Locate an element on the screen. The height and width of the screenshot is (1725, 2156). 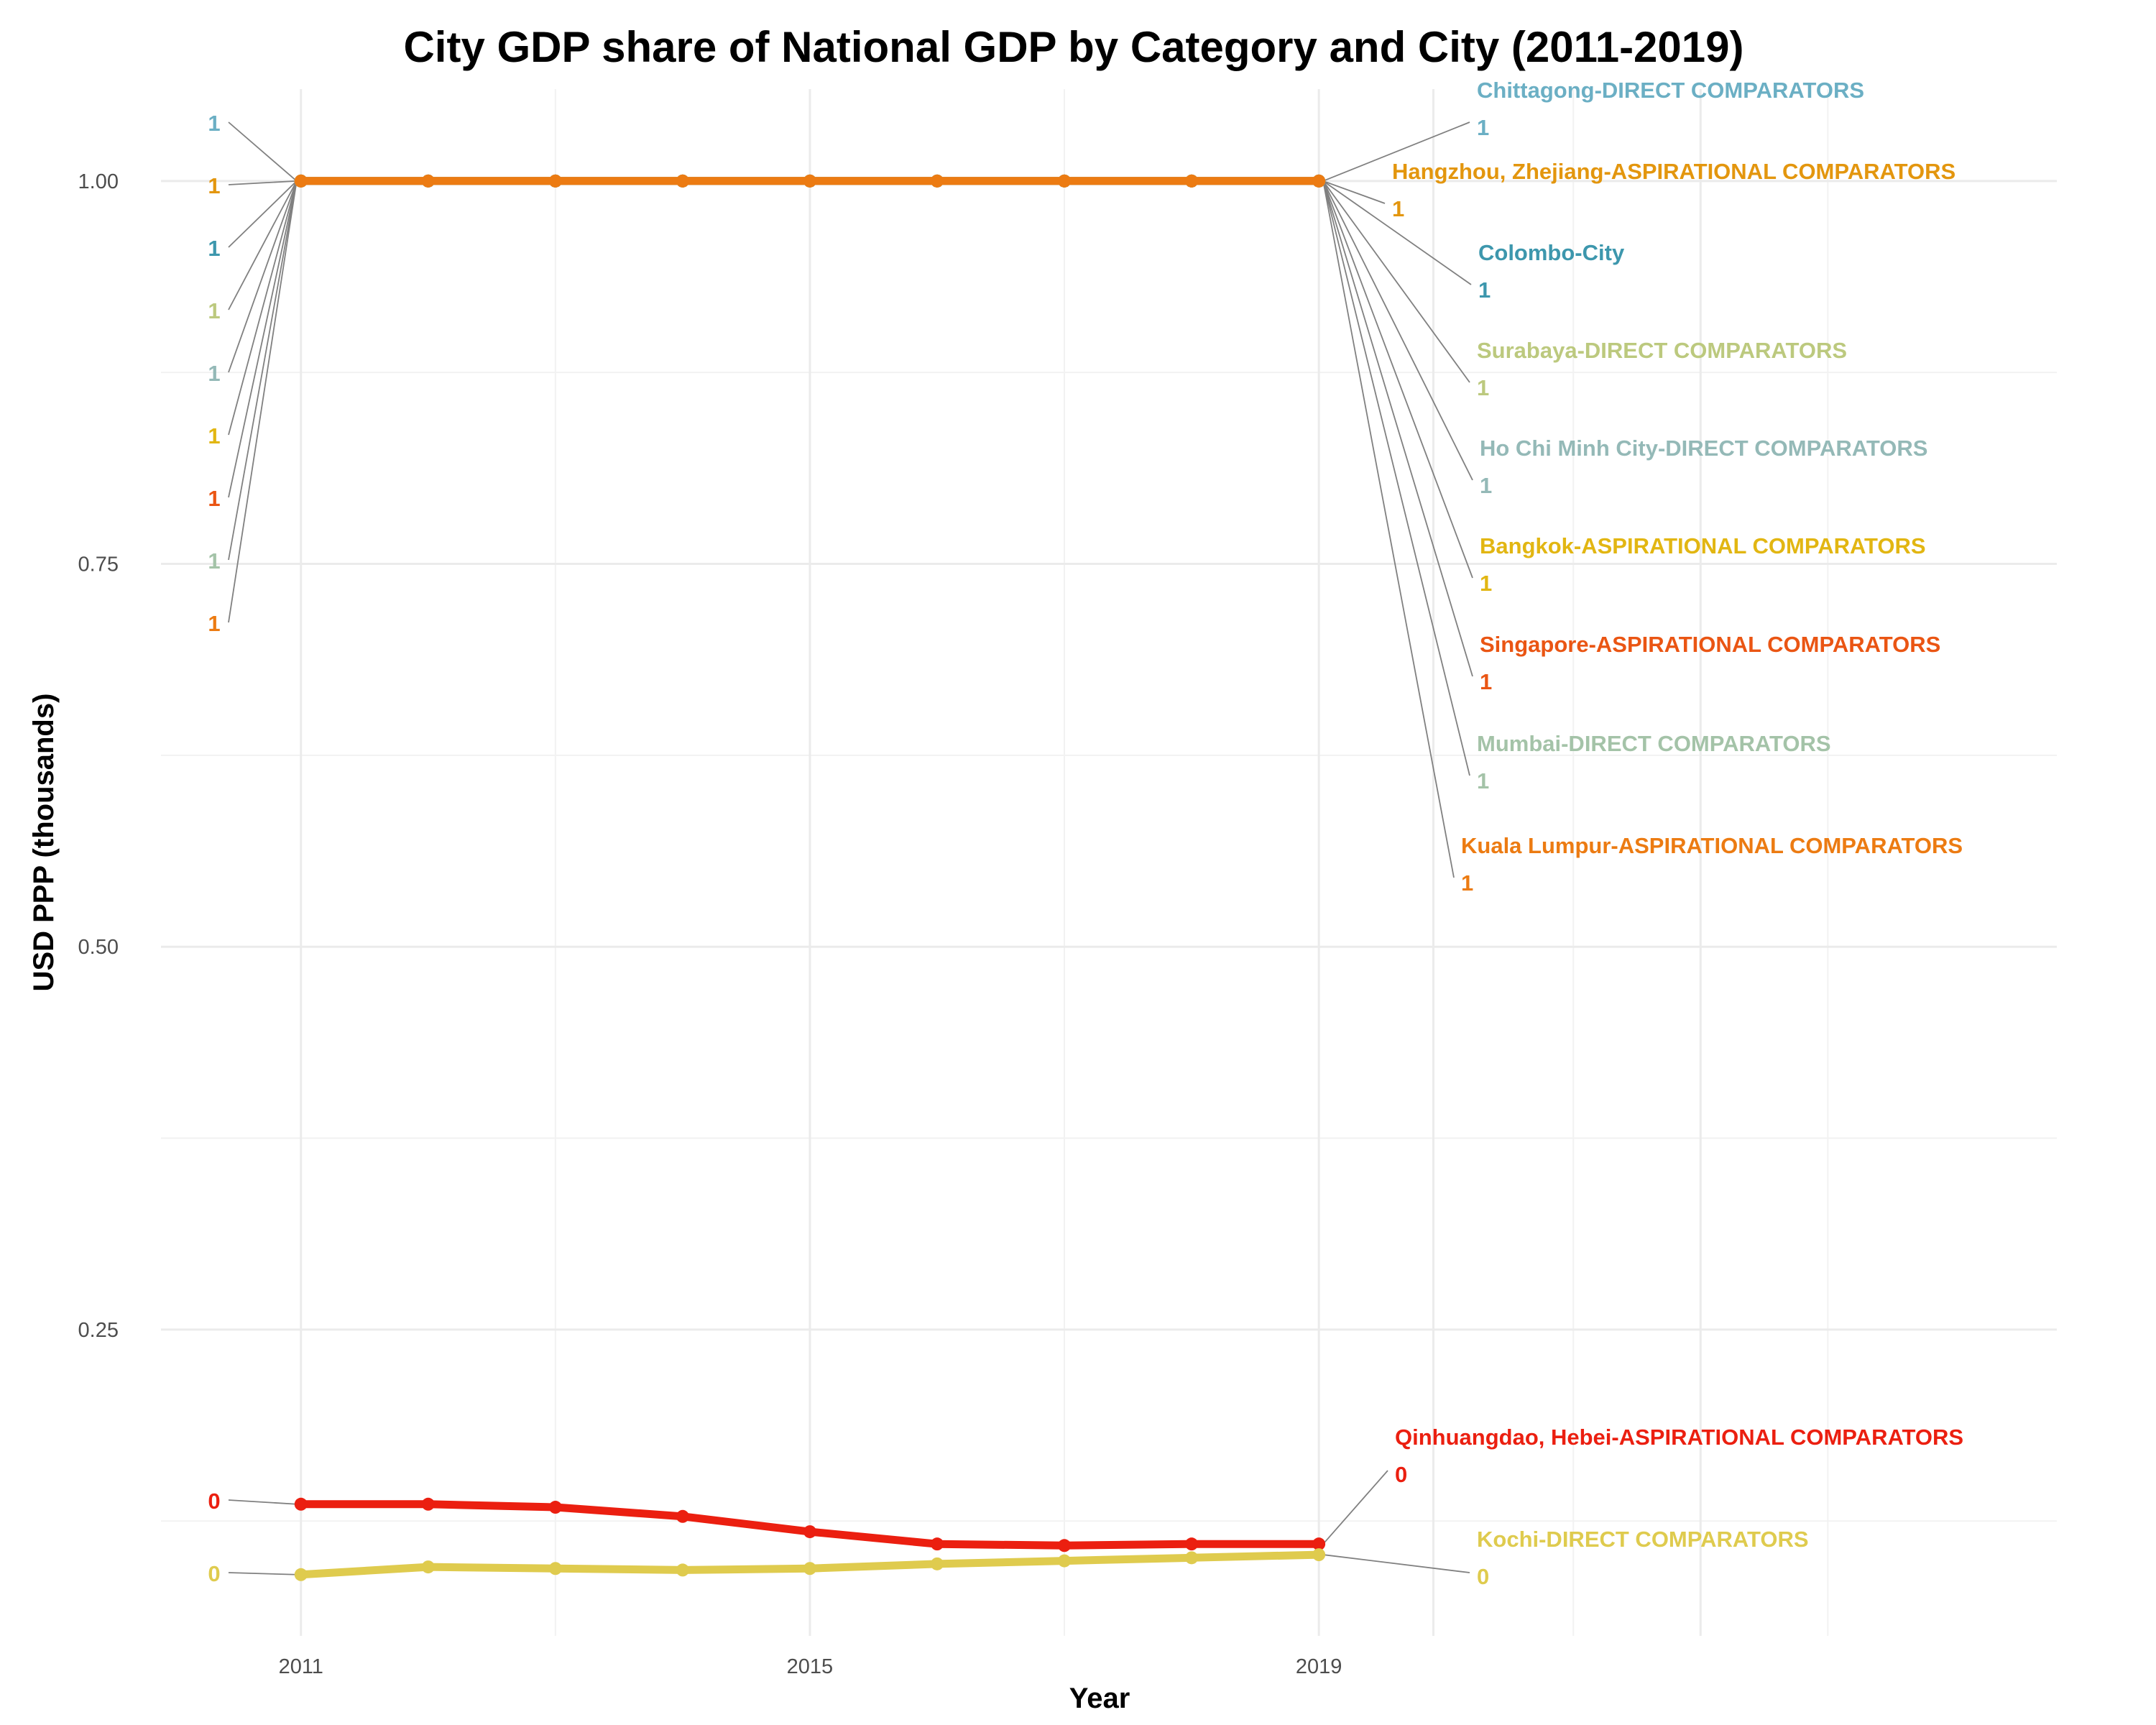
y-tick-label: 0.25 is located at coordinates (98, 1330).